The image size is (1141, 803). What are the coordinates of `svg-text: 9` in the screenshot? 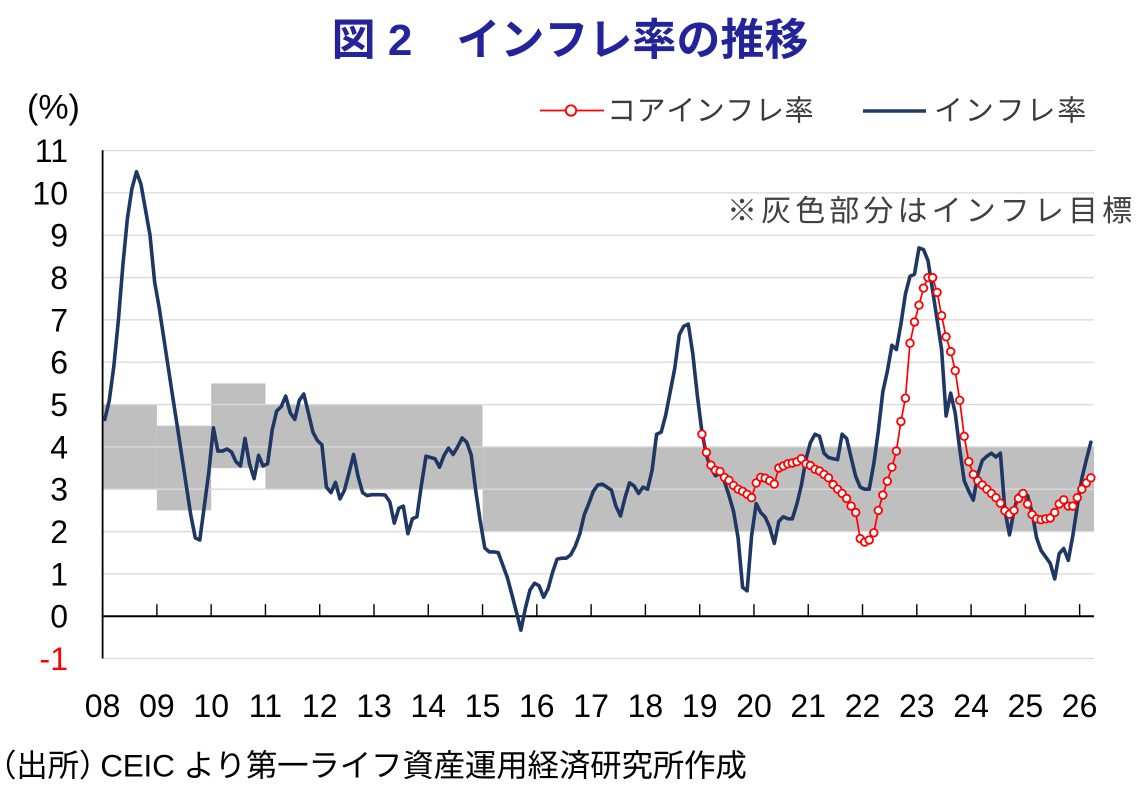 It's located at (59, 236).